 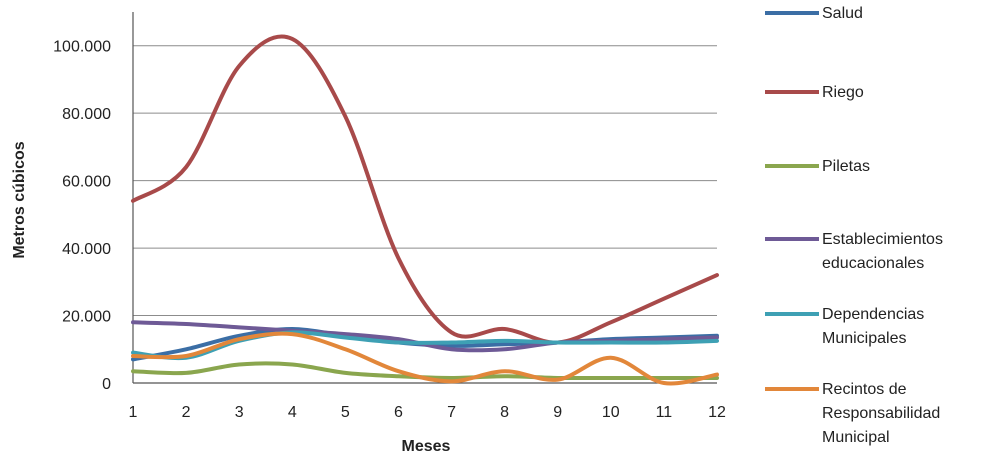 What do you see at coordinates (86, 114) in the screenshot?
I see `y-tick-label: 80.000` at bounding box center [86, 114].